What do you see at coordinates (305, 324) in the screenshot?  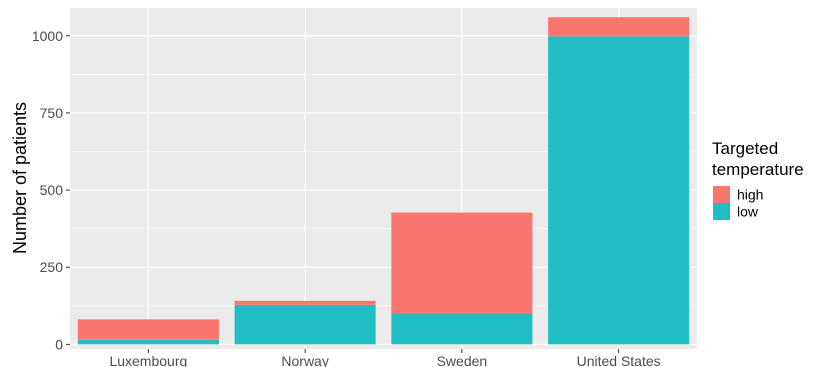 I see `bar-low-norway` at bounding box center [305, 324].